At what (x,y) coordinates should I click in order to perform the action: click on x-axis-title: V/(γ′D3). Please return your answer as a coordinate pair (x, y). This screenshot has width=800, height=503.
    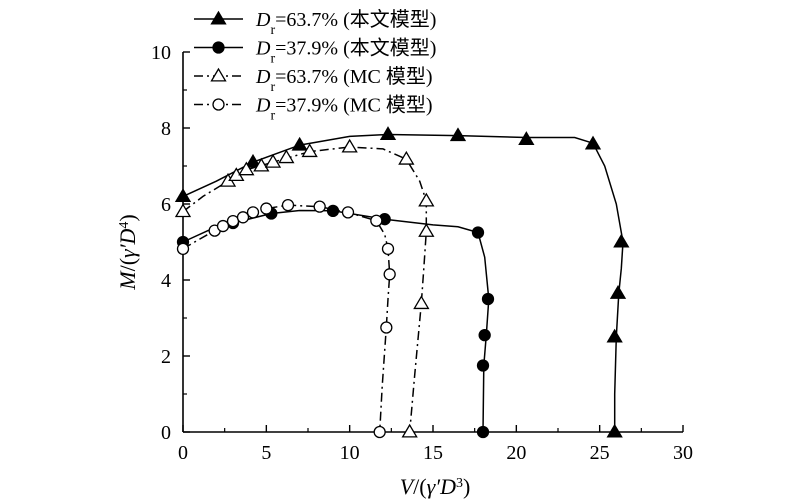
    Looking at the image, I should click on (435, 486).